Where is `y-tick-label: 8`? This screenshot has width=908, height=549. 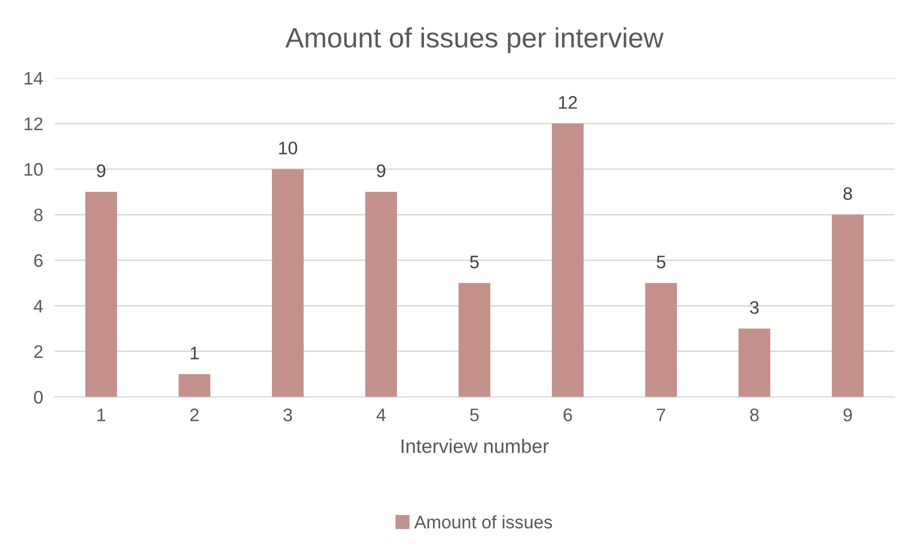 y-tick-label: 8 is located at coordinates (38, 215).